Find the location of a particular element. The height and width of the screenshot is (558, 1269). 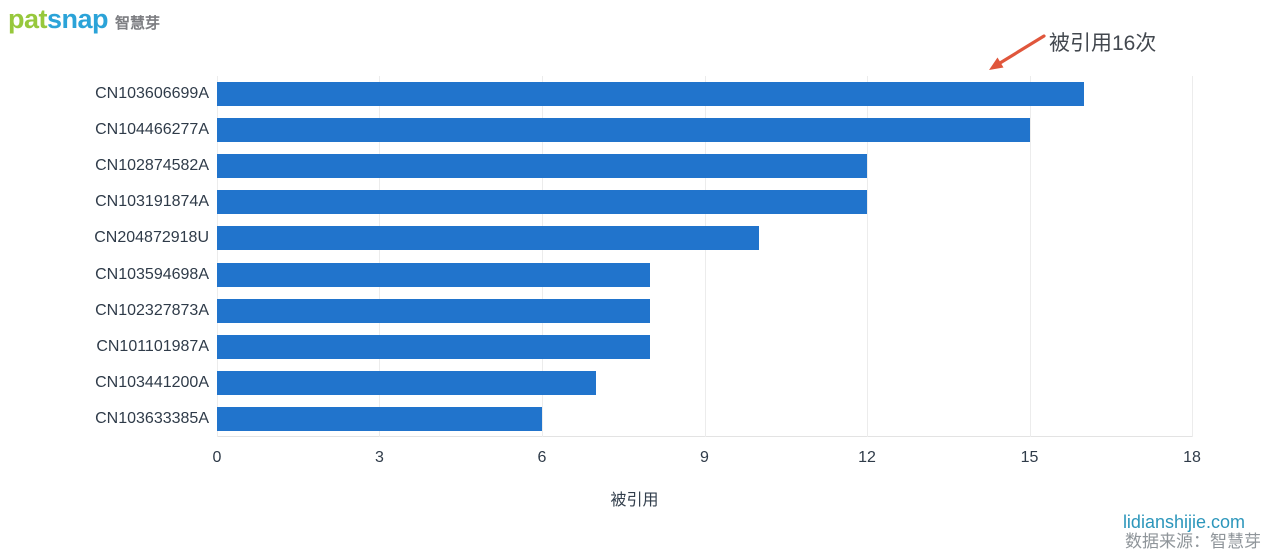

x-axis-tick-label: 12 is located at coordinates (867, 457).